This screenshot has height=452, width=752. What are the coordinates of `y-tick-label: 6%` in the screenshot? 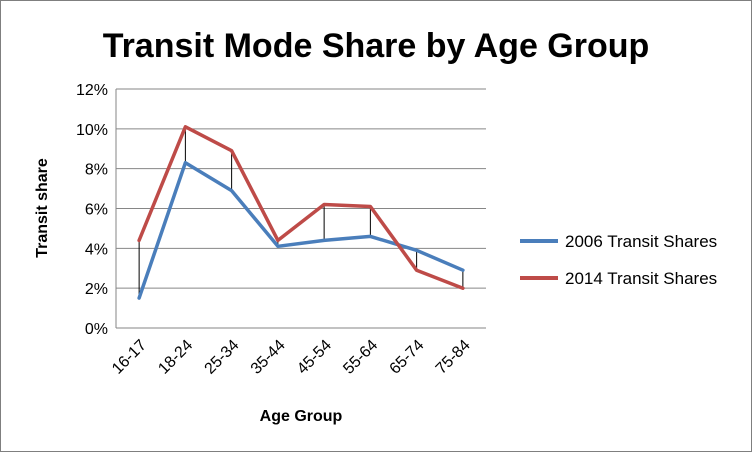 It's located at (96, 210).